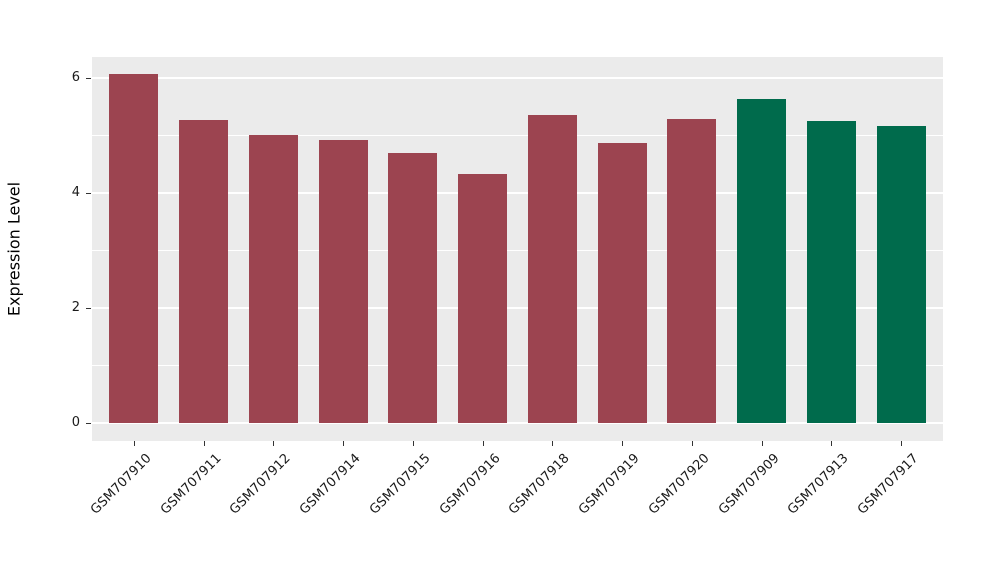 This screenshot has height=580, width=1000. I want to click on bar-GSM707909, so click(762, 261).